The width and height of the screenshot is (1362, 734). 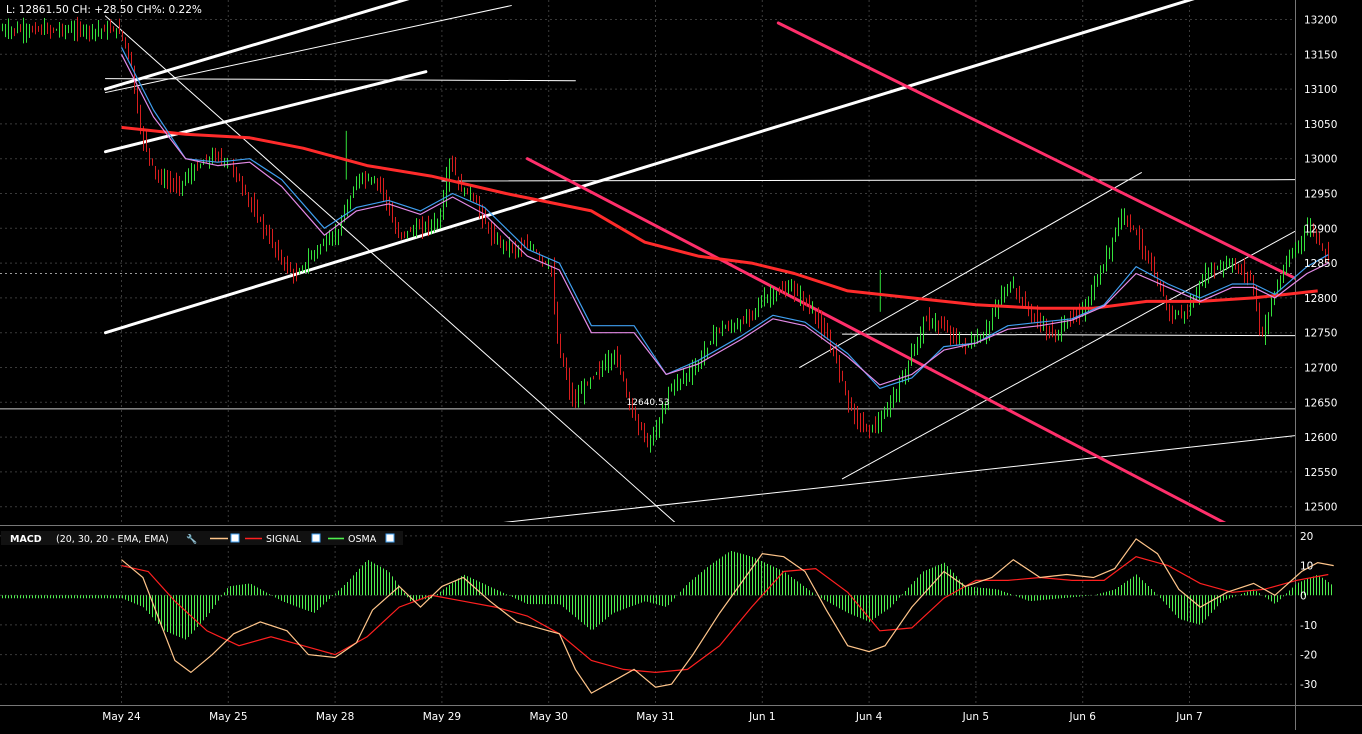 I want to click on price-axis-tick-label: 12500, so click(x=1320, y=508).